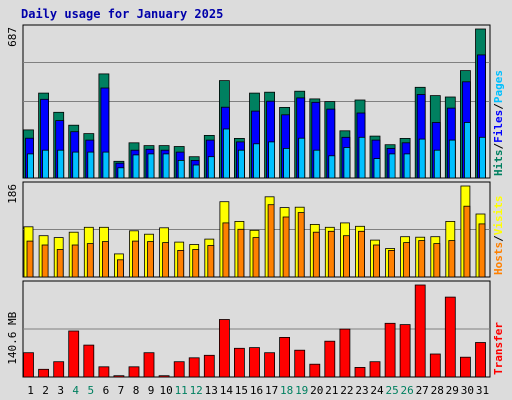 This screenshot has height=400, width=512. I want to click on x-tick-label-day-31: 31, so click(482, 390).